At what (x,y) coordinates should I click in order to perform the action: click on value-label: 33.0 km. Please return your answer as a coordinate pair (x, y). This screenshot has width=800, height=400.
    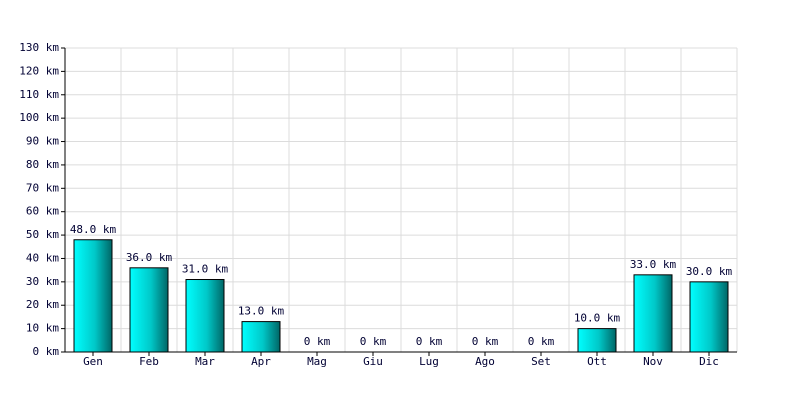
    Looking at the image, I should click on (653, 264).